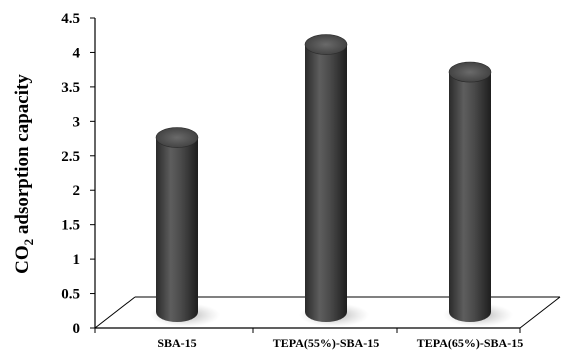  I want to click on floor-right-edge, so click(540, 312).